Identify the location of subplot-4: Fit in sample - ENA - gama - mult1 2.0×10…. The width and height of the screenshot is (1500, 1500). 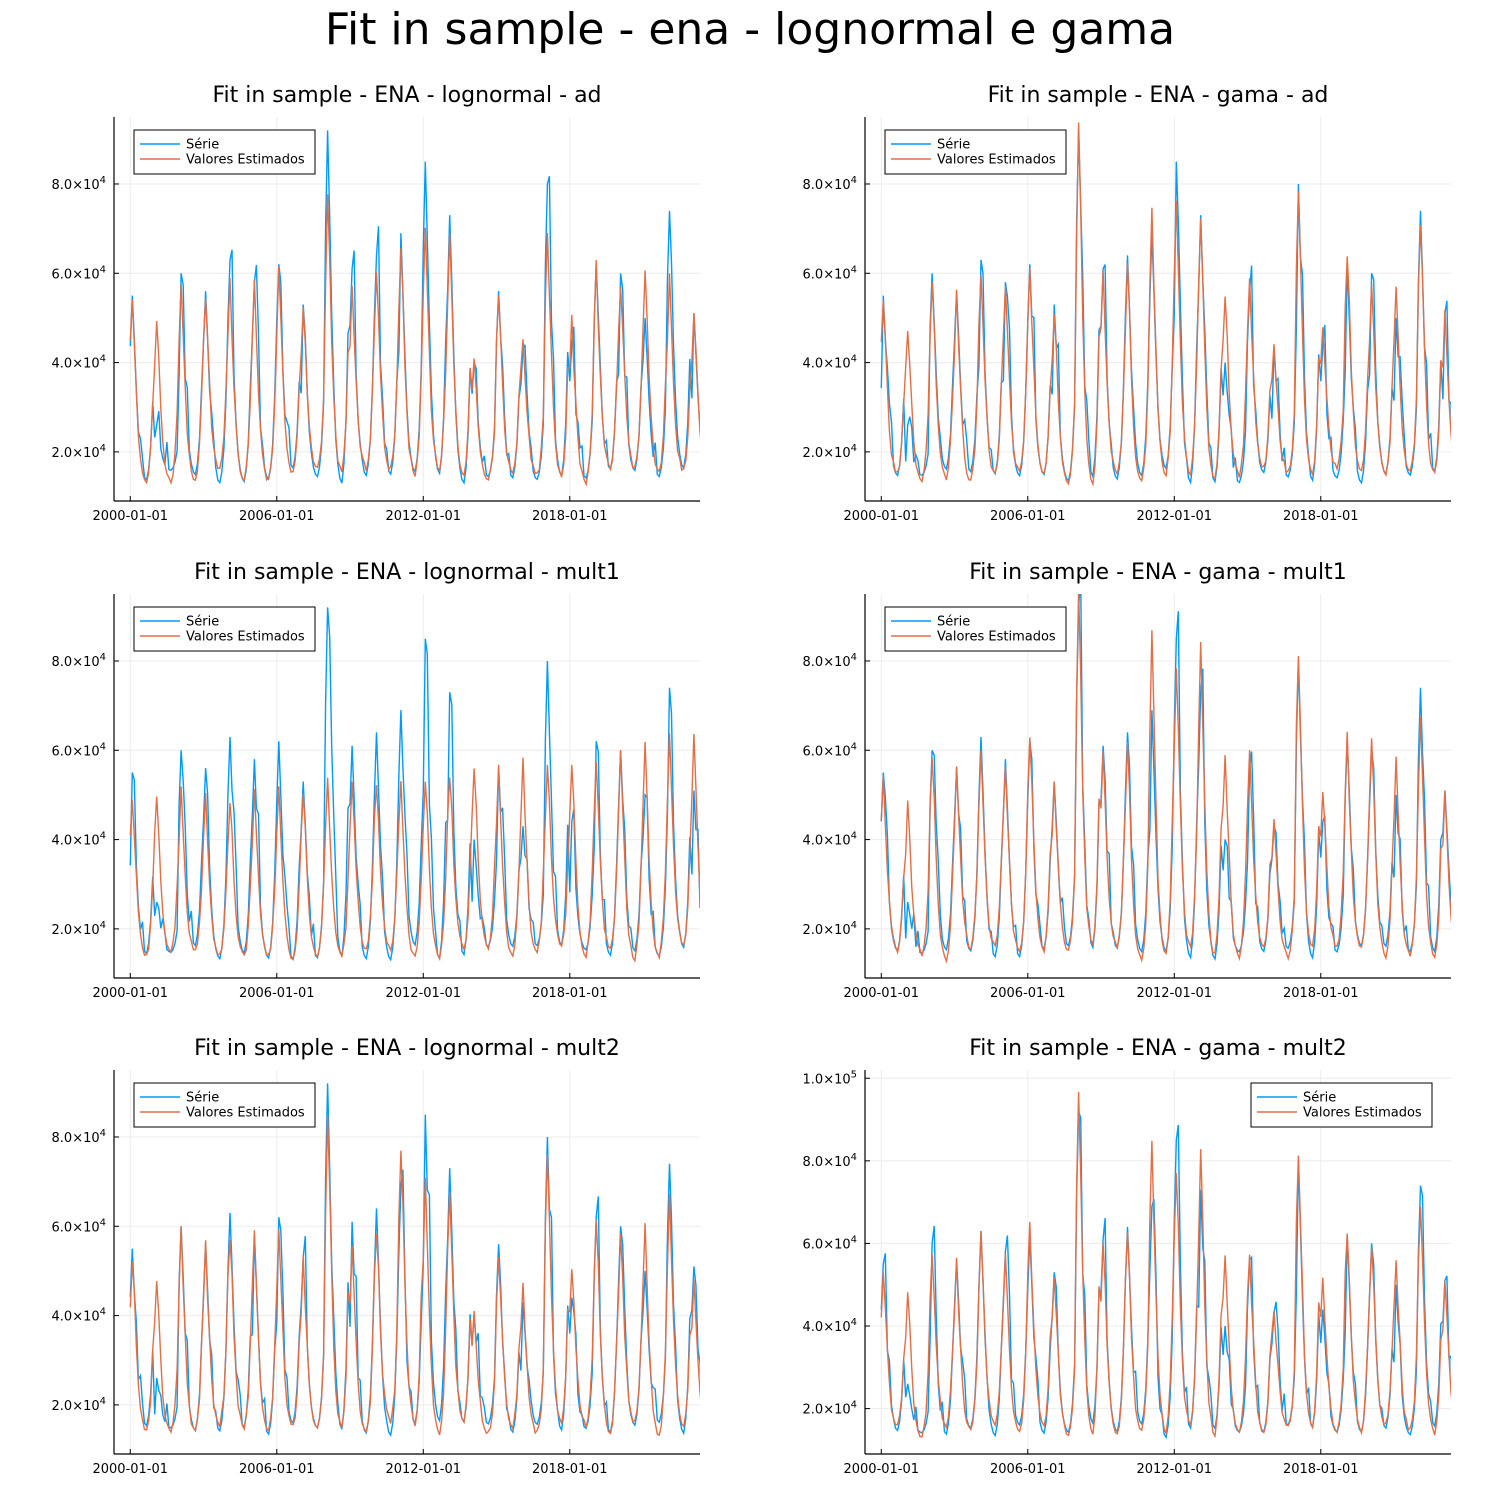
(1127, 780).